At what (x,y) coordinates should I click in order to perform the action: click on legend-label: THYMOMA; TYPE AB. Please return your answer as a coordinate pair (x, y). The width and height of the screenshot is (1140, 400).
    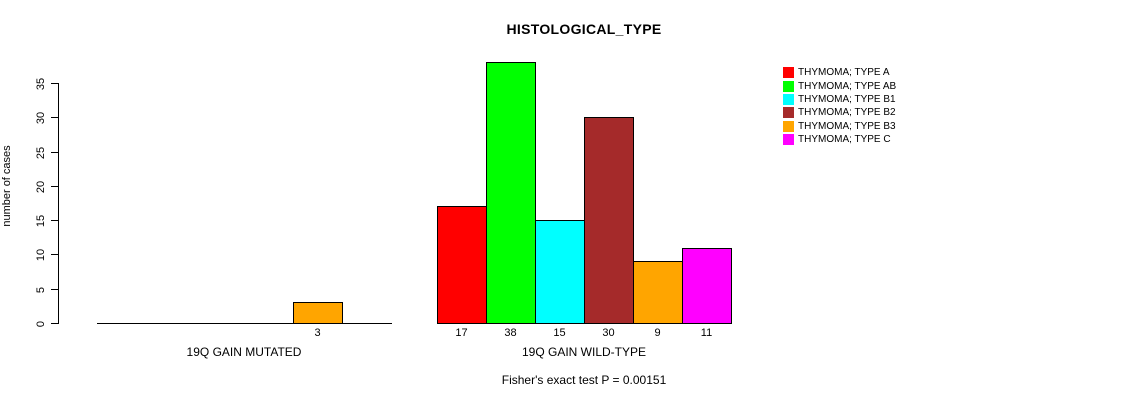
    Looking at the image, I should click on (847, 86).